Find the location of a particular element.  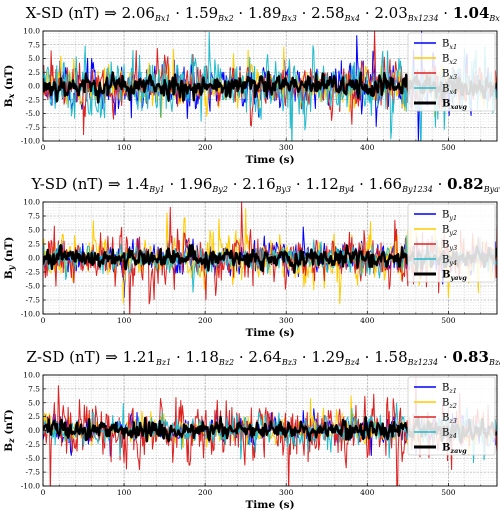

legend-label-x3: Bx3 is located at coordinates (449, 75).